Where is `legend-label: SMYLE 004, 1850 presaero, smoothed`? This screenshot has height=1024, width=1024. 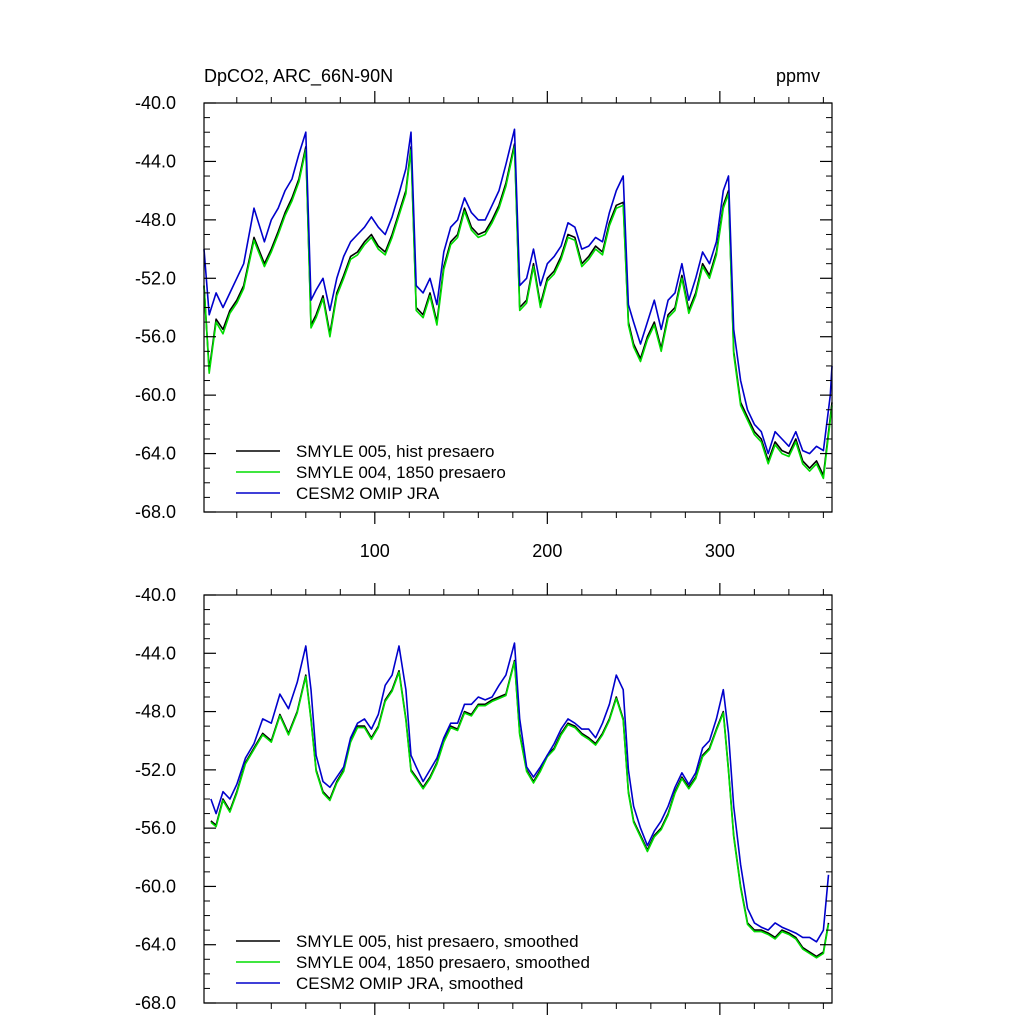 legend-label: SMYLE 004, 1850 presaero, smoothed is located at coordinates (443, 962).